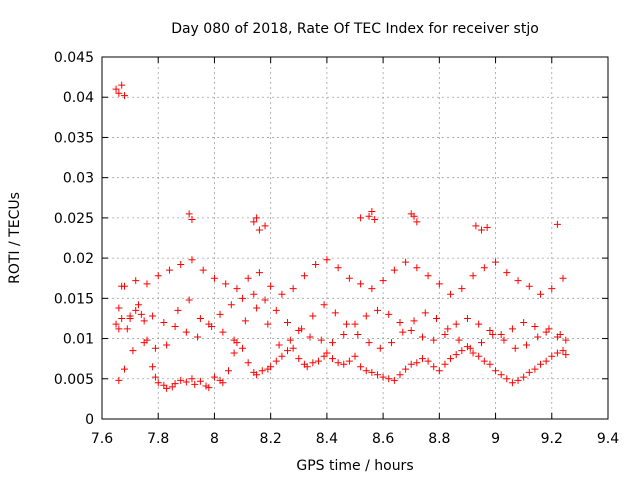 Image resolution: width=640 pixels, height=480 pixels. I want to click on x-axis-label: GPS time / hours, so click(354, 466).